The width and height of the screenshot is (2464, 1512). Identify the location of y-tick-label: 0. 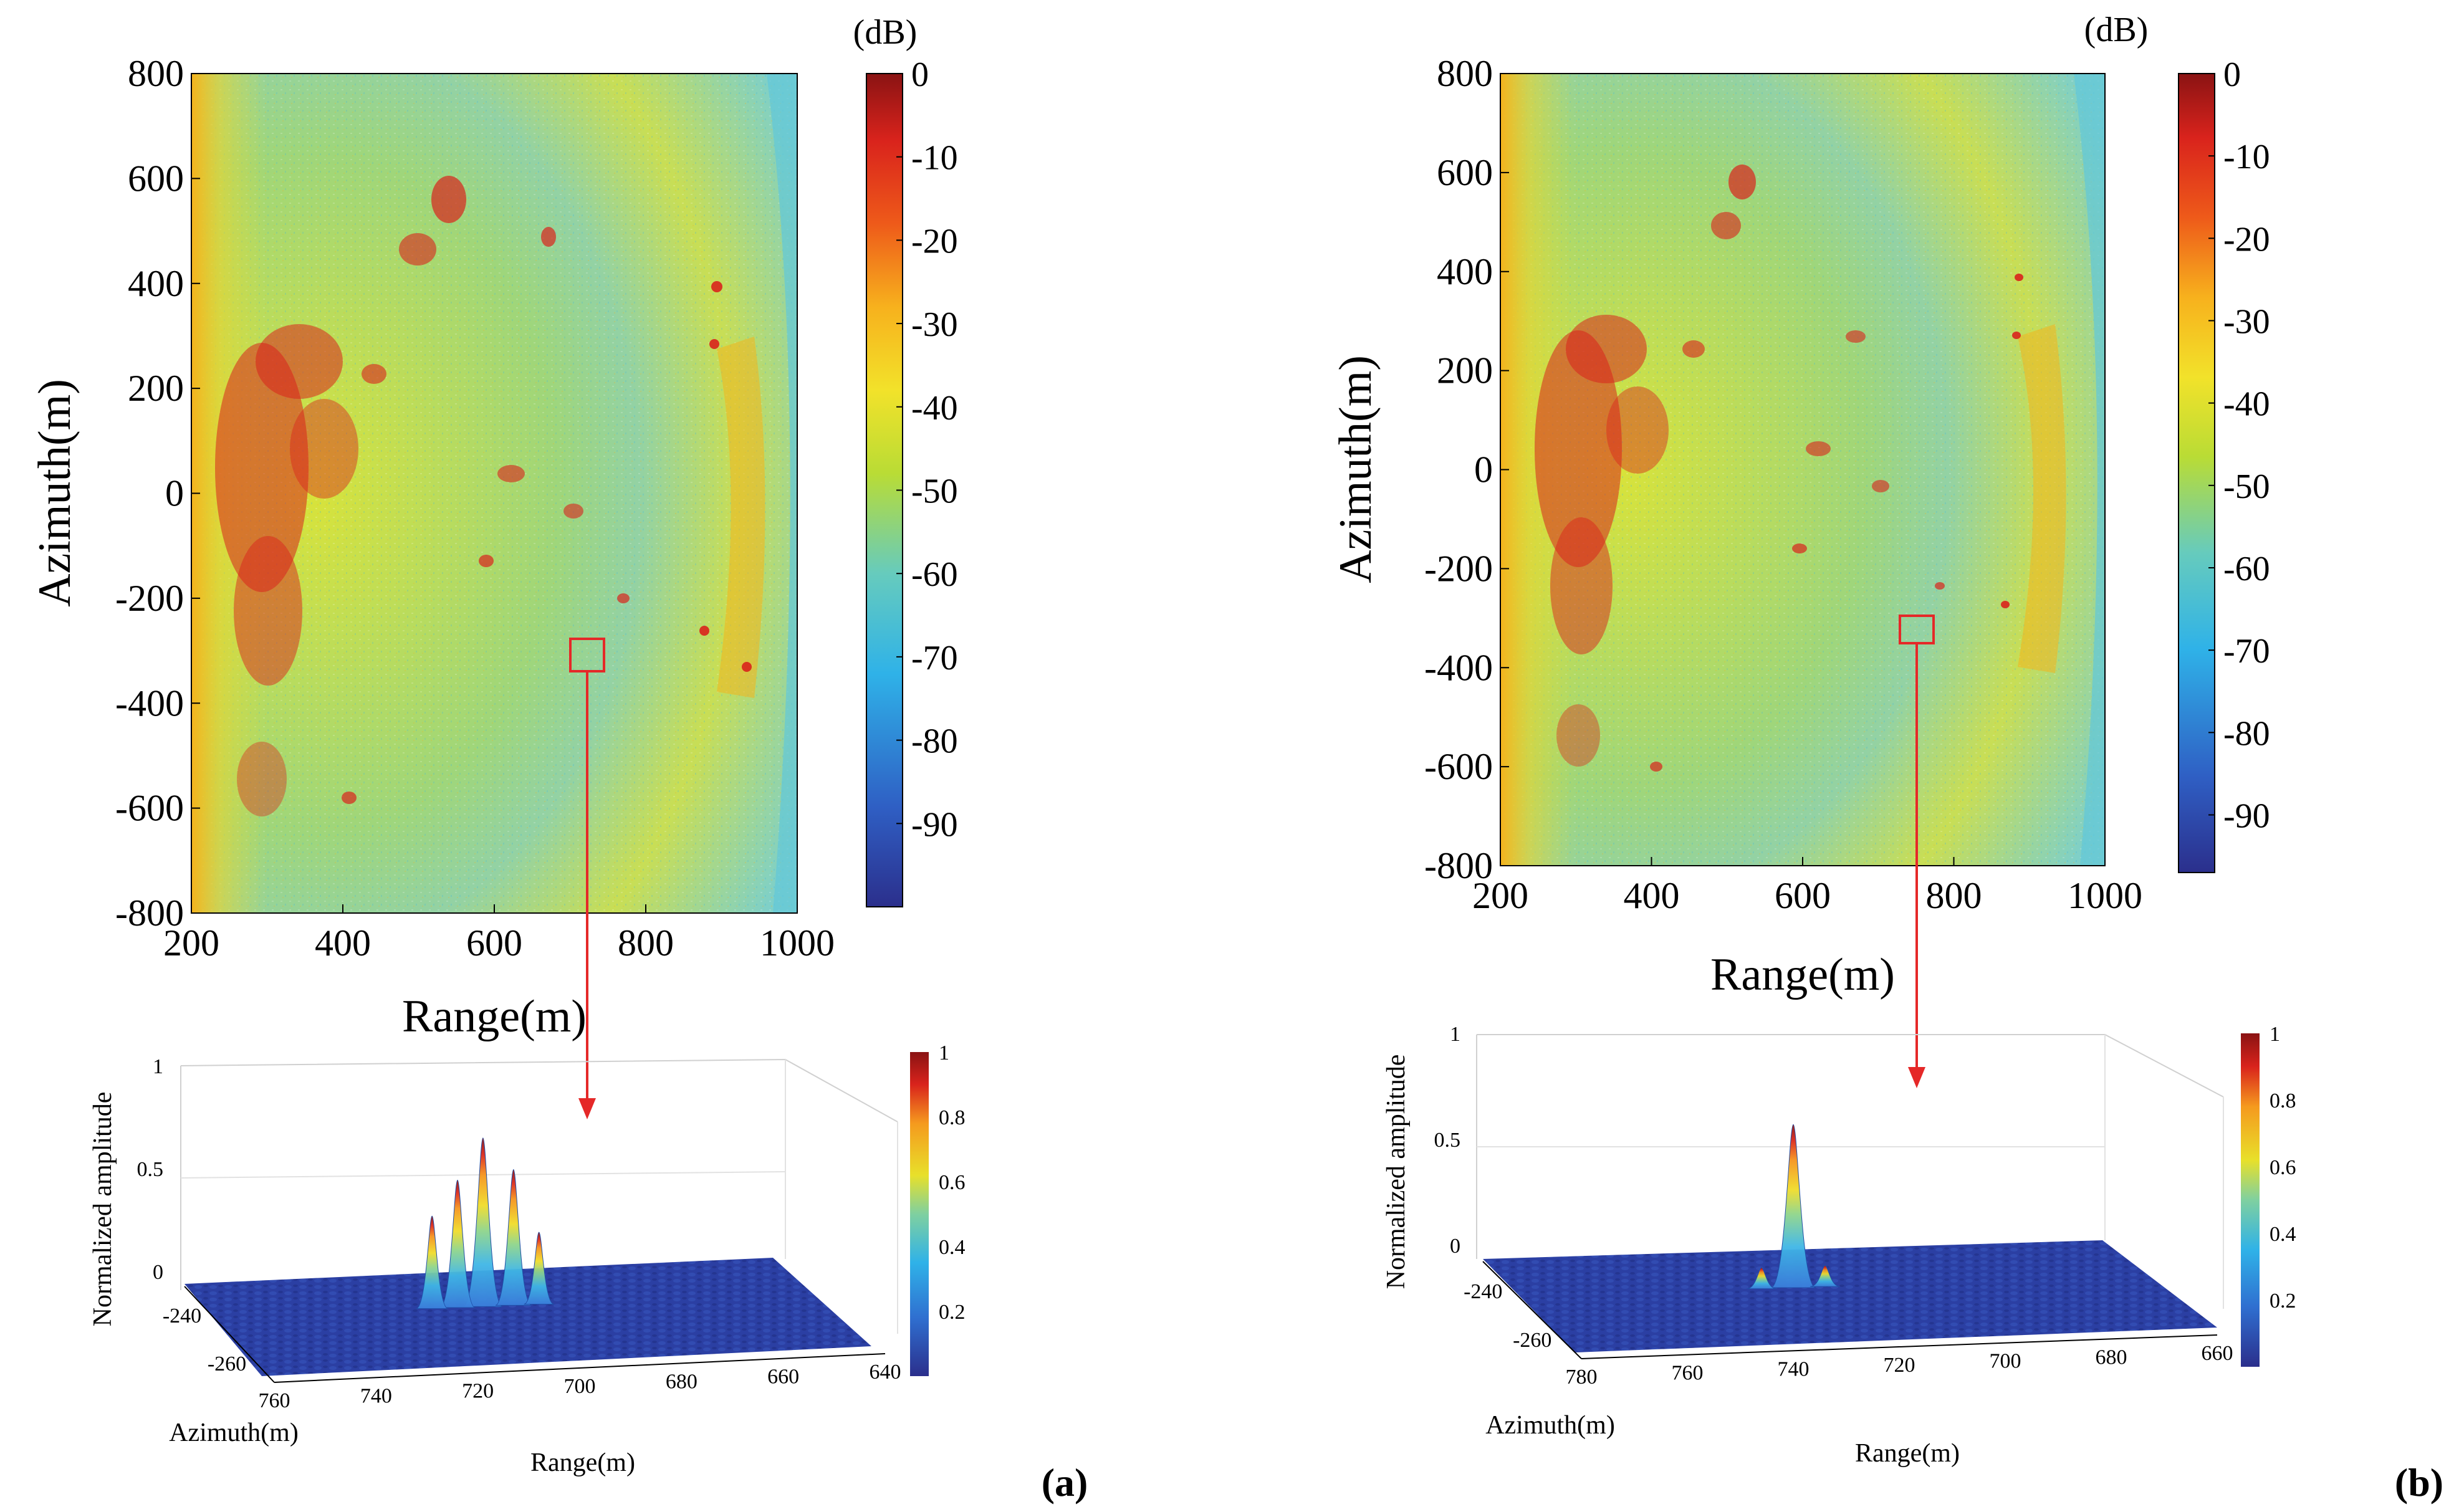
(1483, 470).